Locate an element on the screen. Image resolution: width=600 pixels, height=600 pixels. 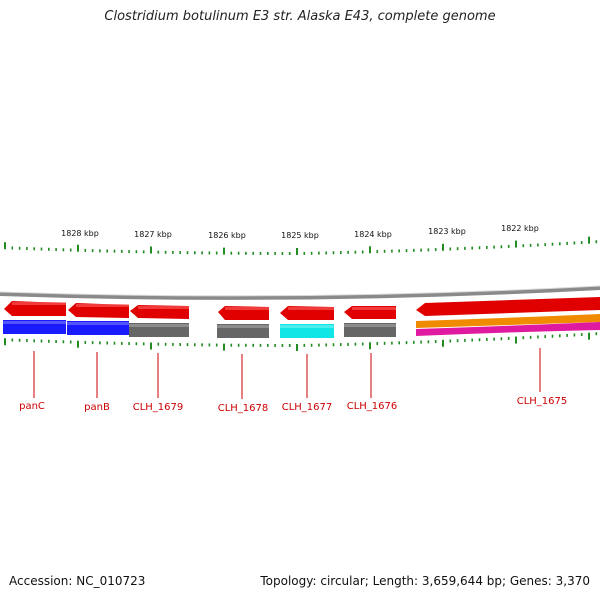
cds-clh1676 is located at coordinates (370, 330).